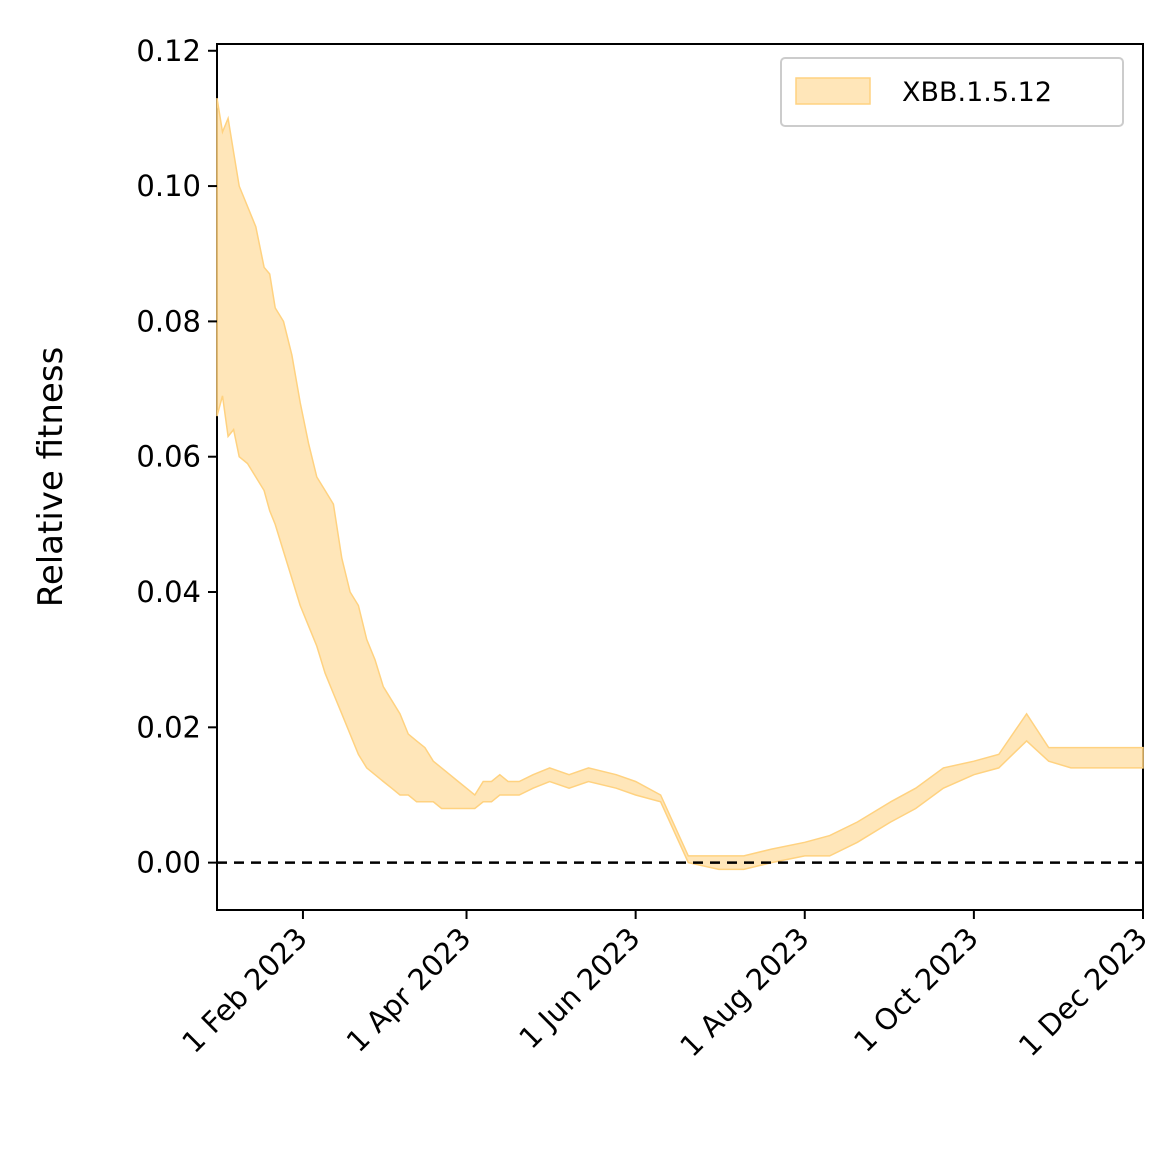 The width and height of the screenshot is (1172, 1167). Describe the element at coordinates (409, 990) in the screenshot. I see `x-tick-label: 1 Apr 2023` at that location.